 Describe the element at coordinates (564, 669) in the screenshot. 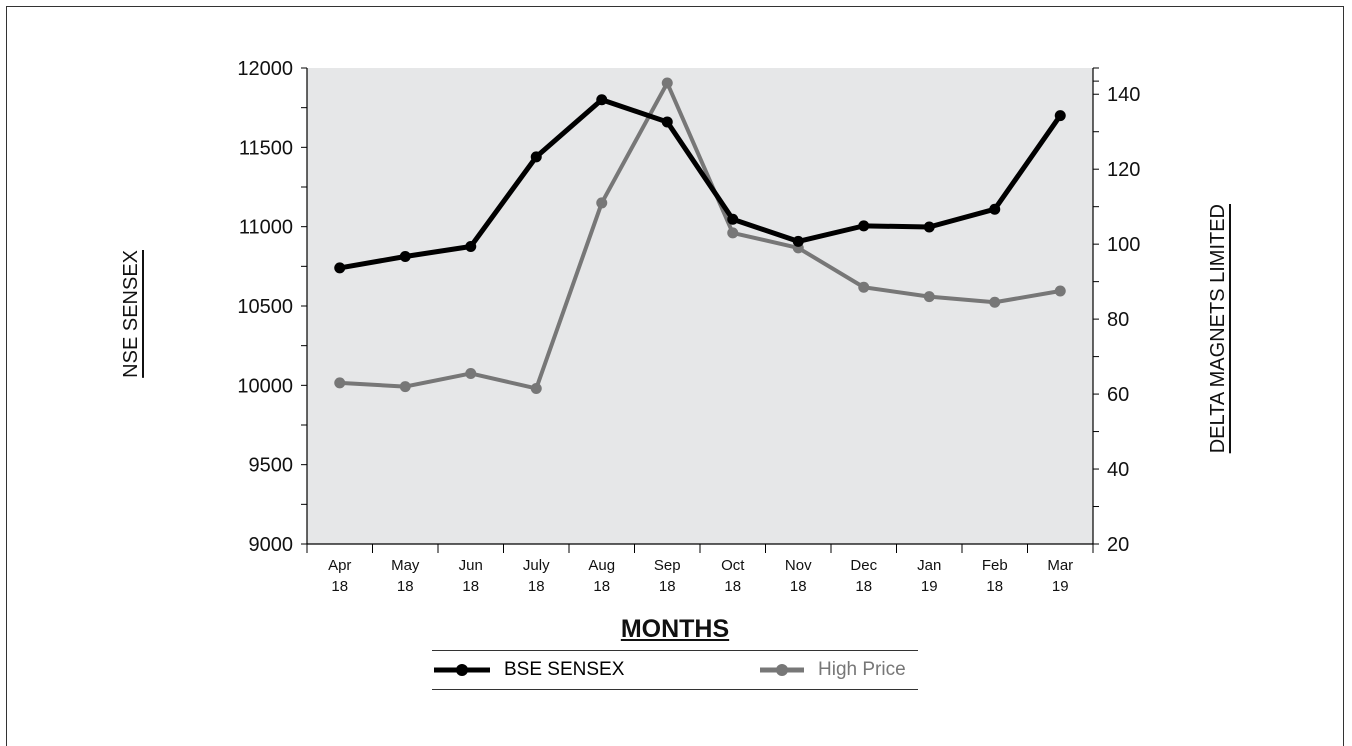

I see `legend-label-bse-sensex: BSE SENSEX` at that location.